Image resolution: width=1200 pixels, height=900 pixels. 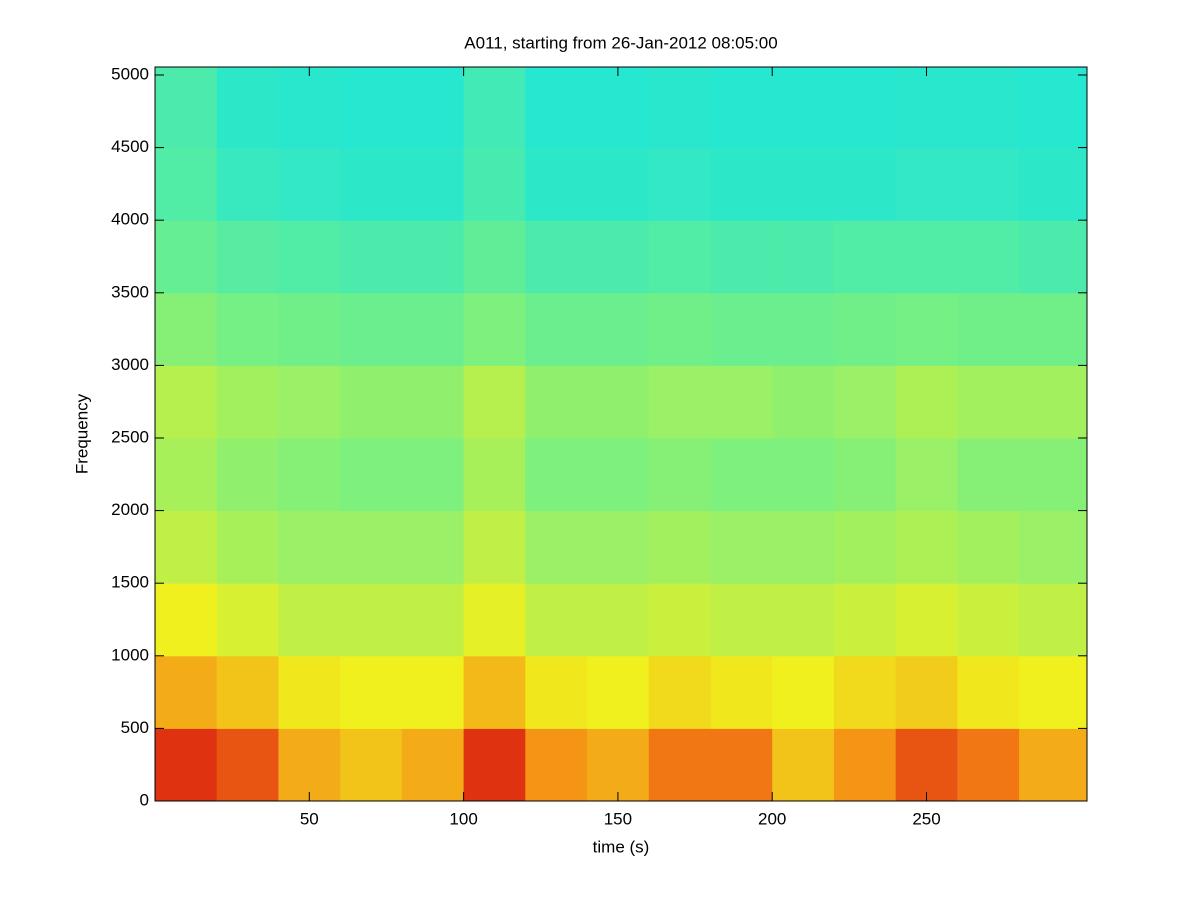 I want to click on chart-title: A011, starting from 26-Jan-2012 08:05:00, so click(x=620, y=42).